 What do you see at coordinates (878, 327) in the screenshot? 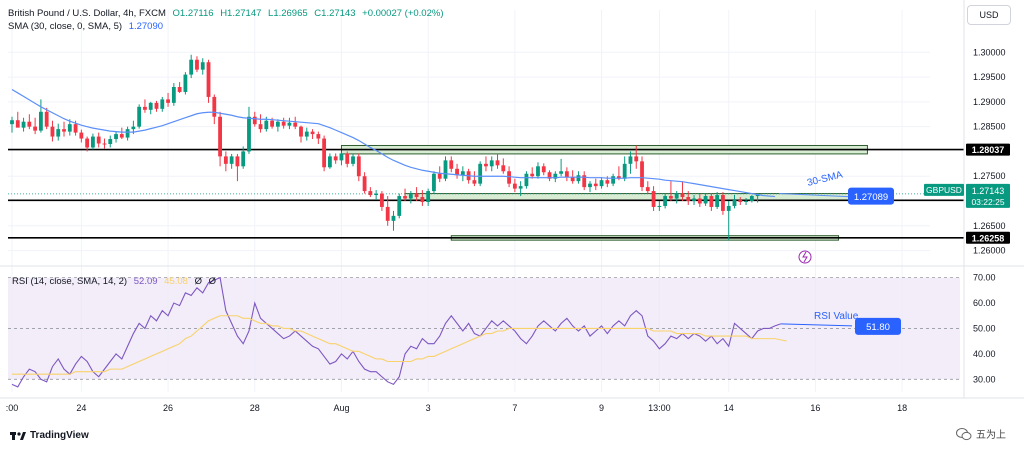
I see `rsi-value-label: 51.80` at bounding box center [878, 327].